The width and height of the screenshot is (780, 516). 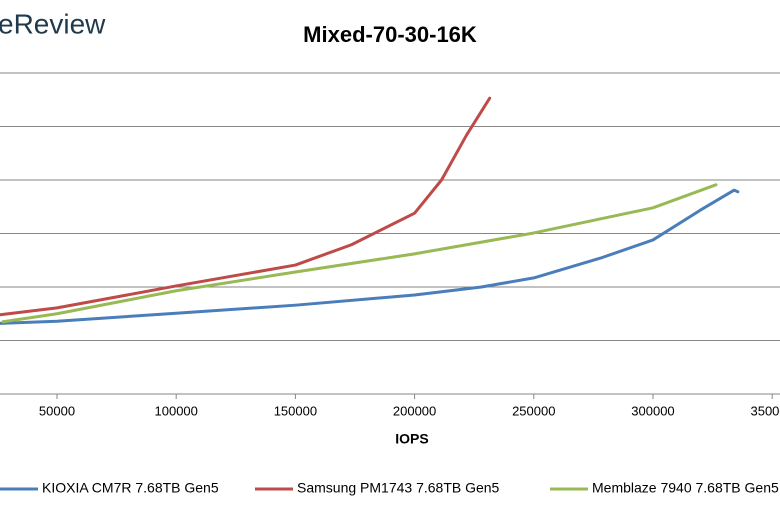 What do you see at coordinates (414, 410) in the screenshot?
I see `x-tick-label: 200000` at bounding box center [414, 410].